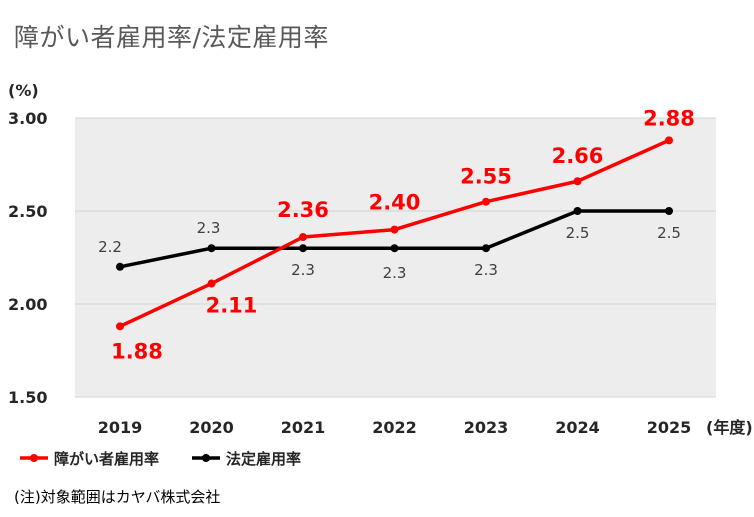 The image size is (754, 517). I want to click on y-tick-label: 3.00, so click(27, 118).